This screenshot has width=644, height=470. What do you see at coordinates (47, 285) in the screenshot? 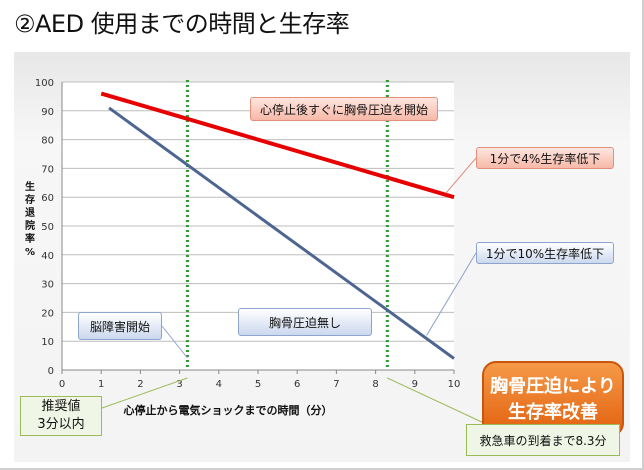
I see `y-tick-label: 30` at bounding box center [47, 285].